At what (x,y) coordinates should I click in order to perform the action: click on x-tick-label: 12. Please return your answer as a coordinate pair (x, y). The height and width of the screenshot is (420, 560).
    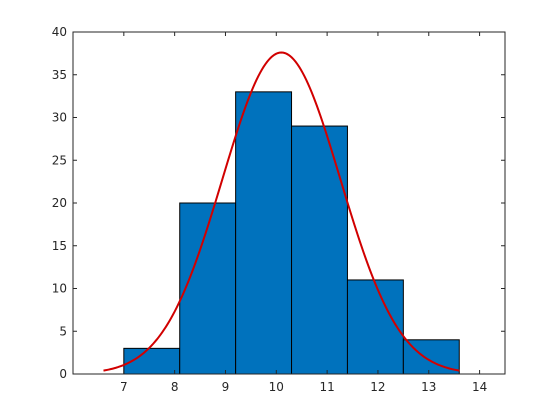
    Looking at the image, I should click on (377, 387).